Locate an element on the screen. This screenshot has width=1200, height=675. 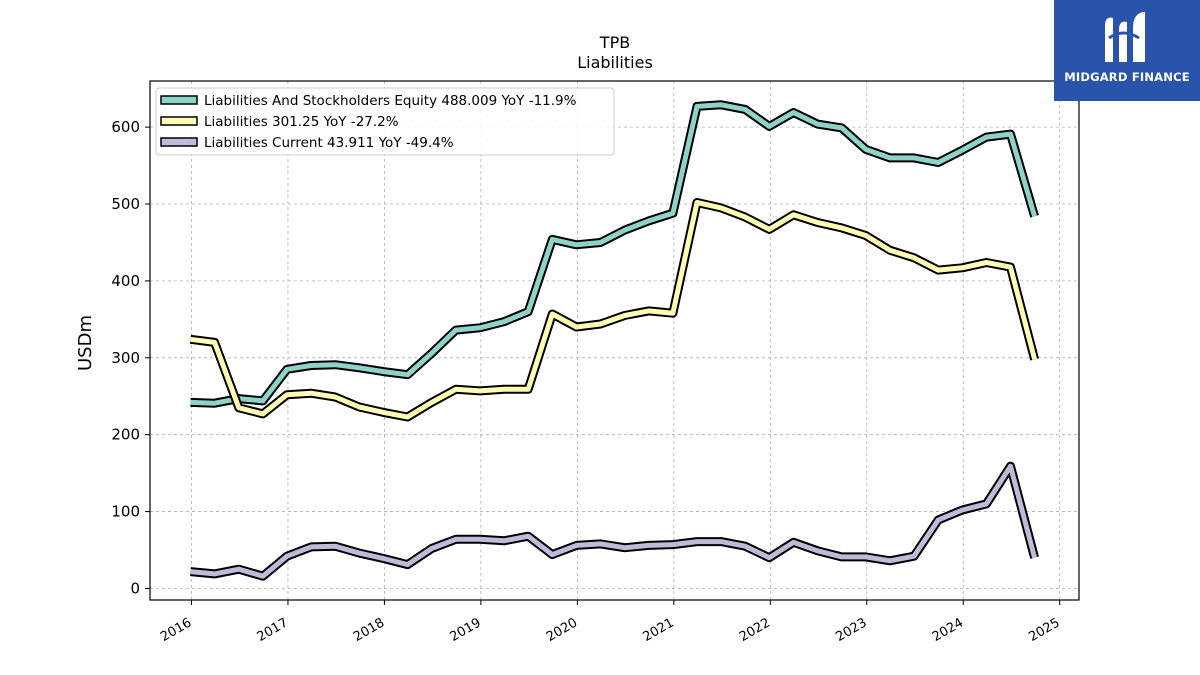
legend-label: Liabilities 301.25 YoY -27.2% is located at coordinates (301, 122).